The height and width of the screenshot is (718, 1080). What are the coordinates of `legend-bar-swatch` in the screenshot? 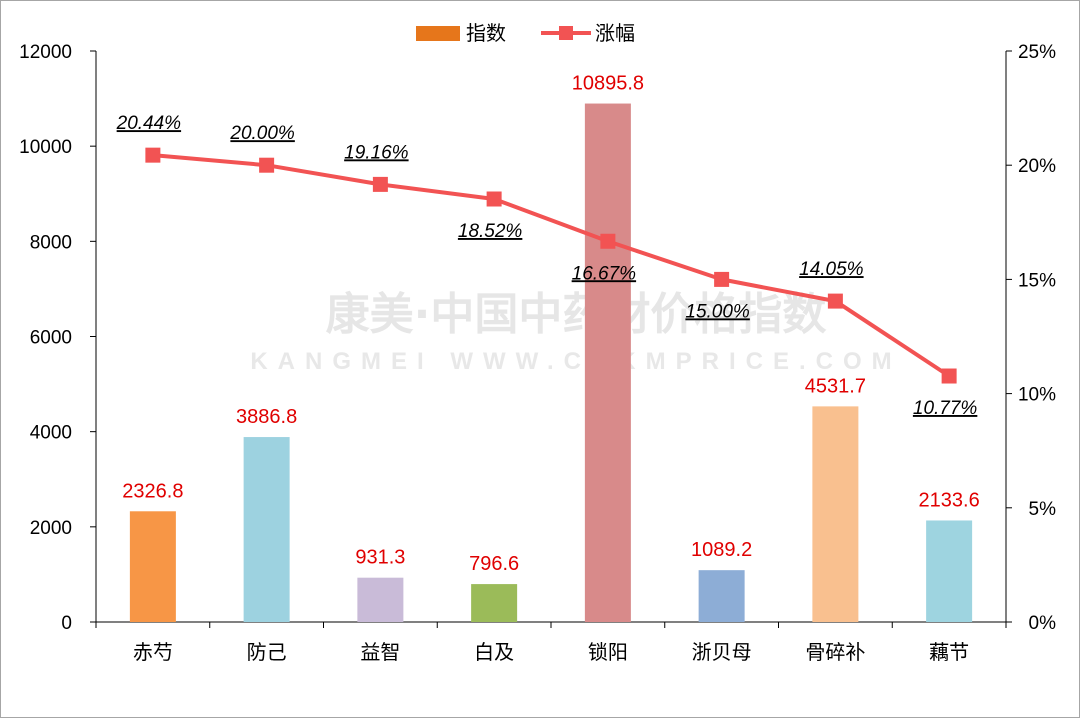 It's located at (438, 33).